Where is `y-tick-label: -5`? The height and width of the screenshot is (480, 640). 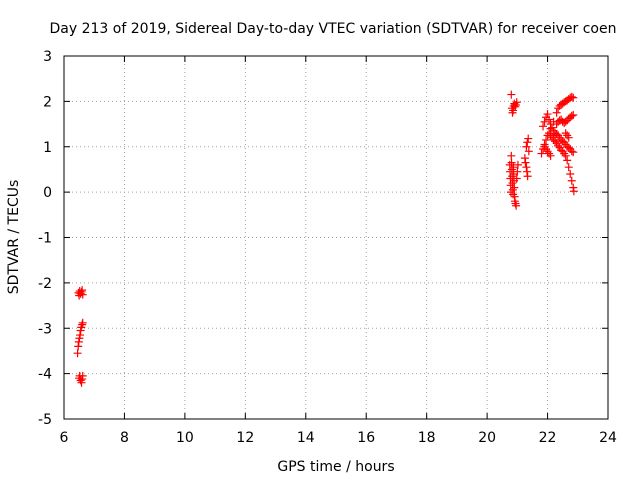 y-tick-label: -5 is located at coordinates (45, 420).